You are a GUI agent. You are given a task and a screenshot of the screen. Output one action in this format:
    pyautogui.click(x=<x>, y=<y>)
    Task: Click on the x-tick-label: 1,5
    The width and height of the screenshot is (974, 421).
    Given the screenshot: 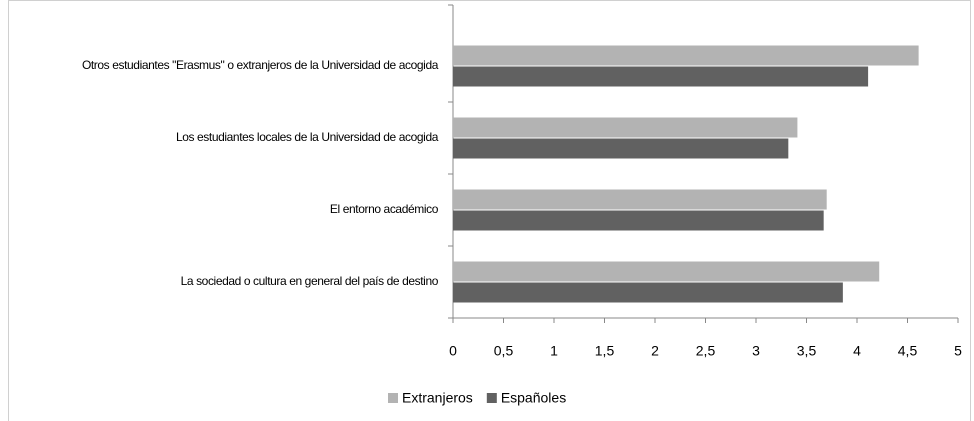 What is the action you would take?
    pyautogui.click(x=605, y=351)
    